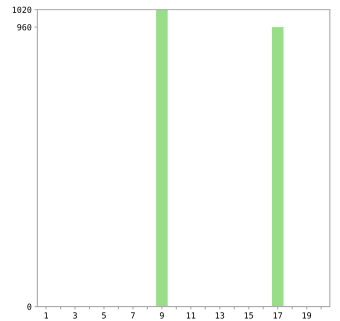 Image resolution: width=340 pixels, height=321 pixels. Describe the element at coordinates (220, 315) in the screenshot. I see `x-tick-label: 13` at that location.